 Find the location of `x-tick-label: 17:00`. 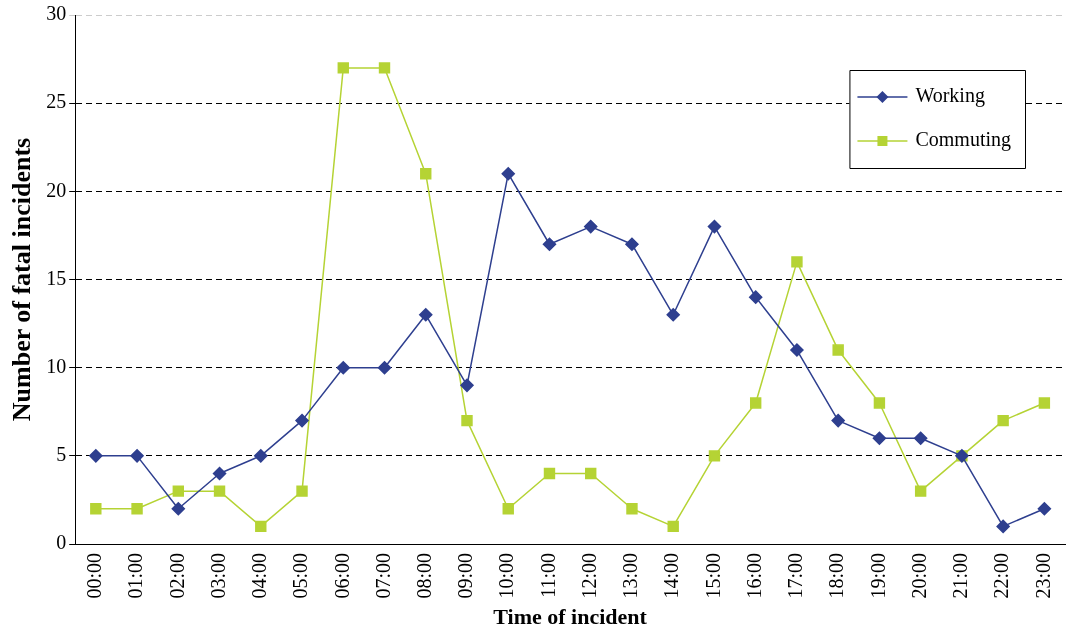

x-tick-label: 17:00 is located at coordinates (795, 576).